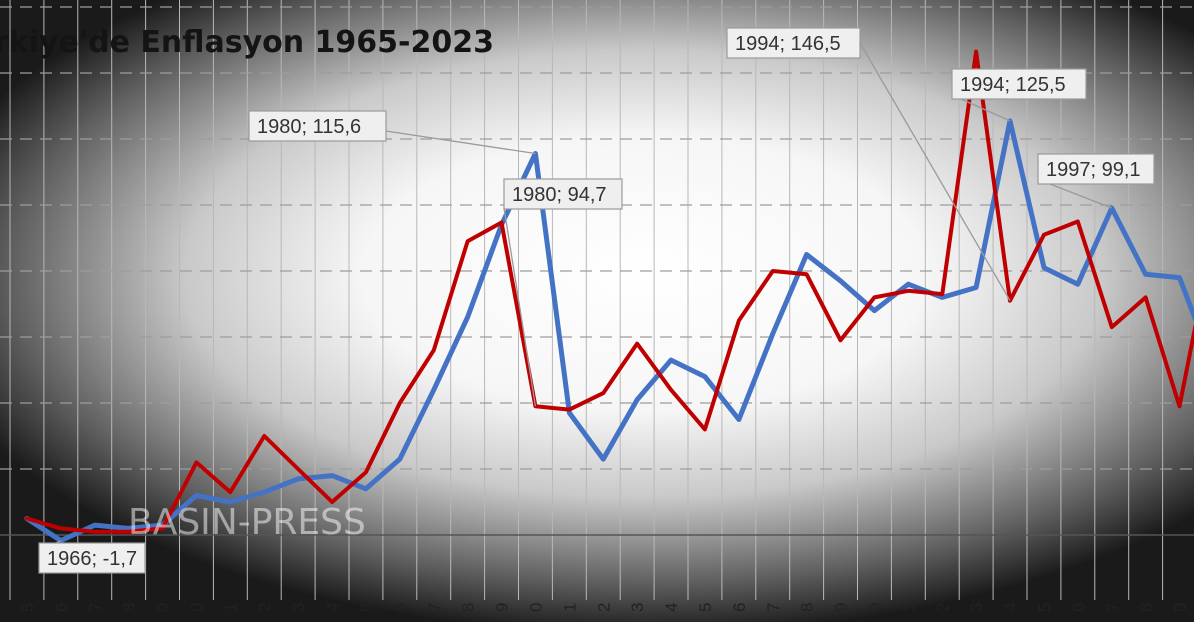 This screenshot has height=622, width=1194. I want to click on callout-label: 1997; 99,1, so click(1093, 170).